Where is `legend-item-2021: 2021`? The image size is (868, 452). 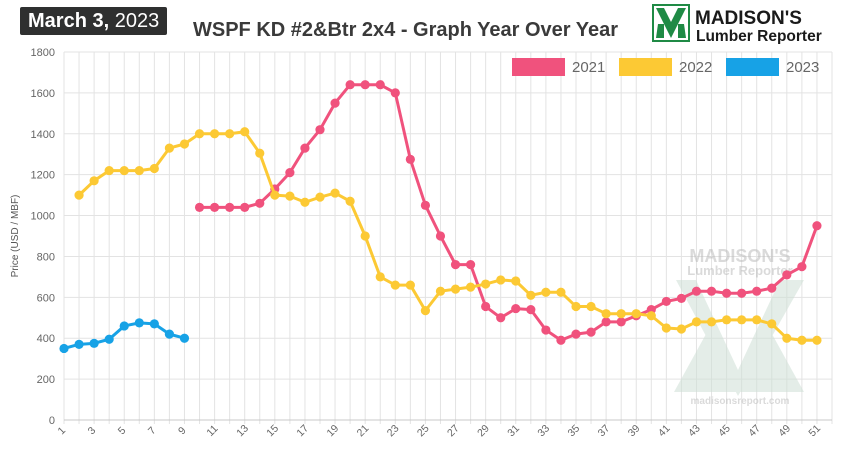
legend-item-2021: 2021 is located at coordinates (558, 67).